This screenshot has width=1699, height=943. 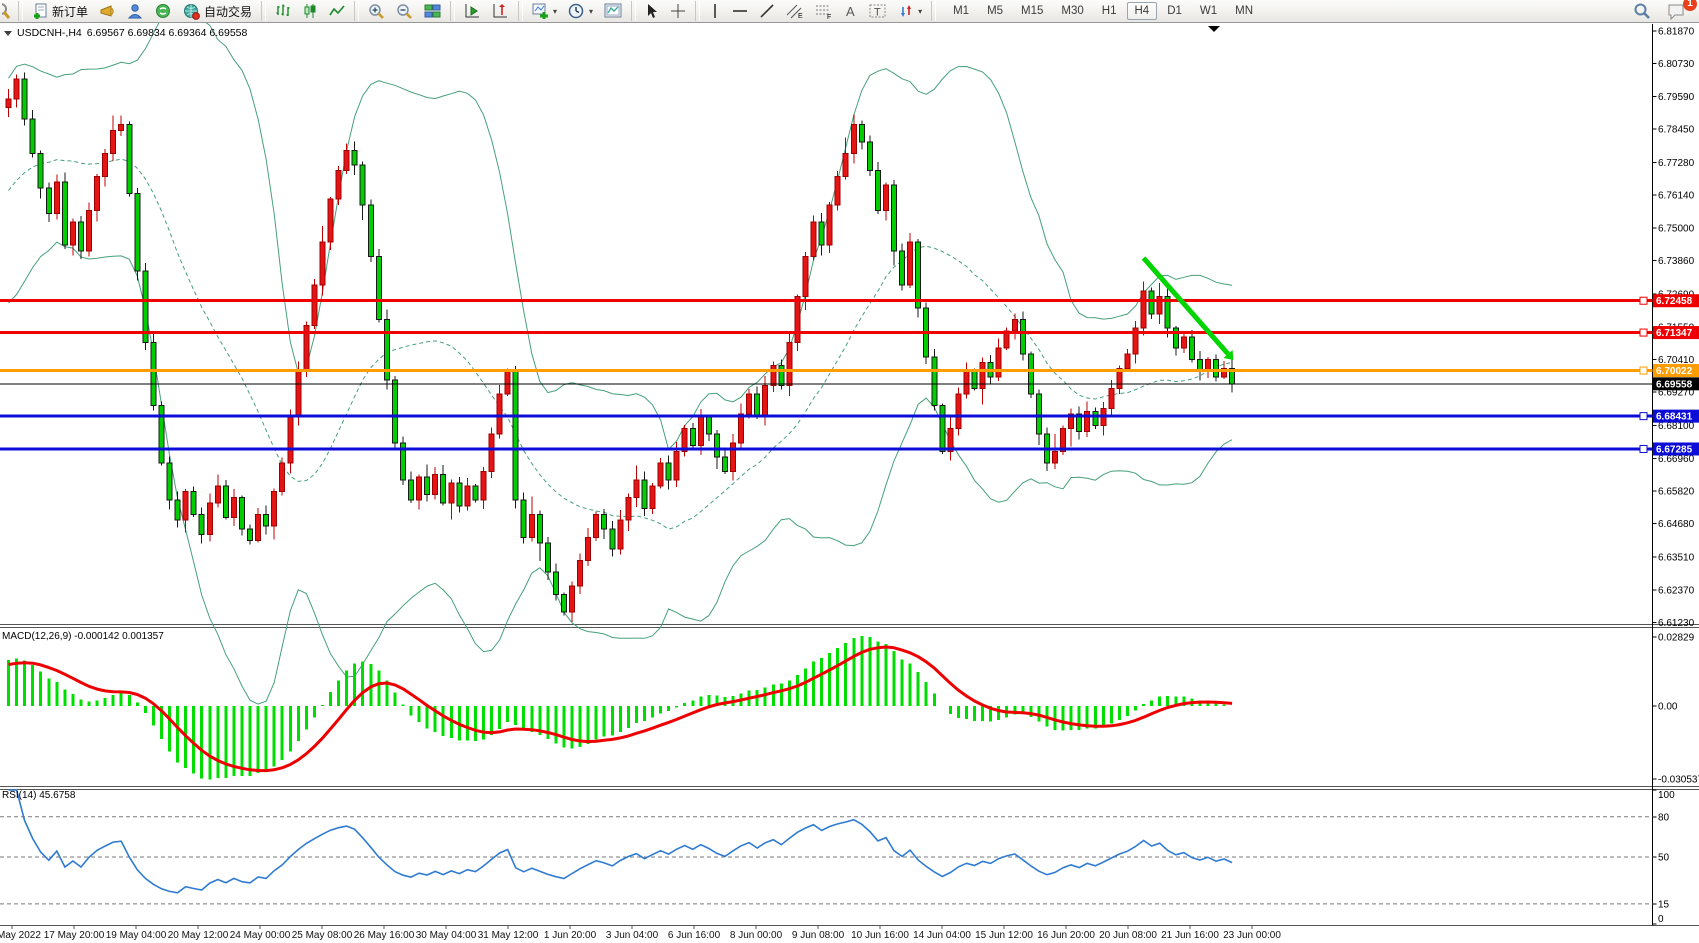 What do you see at coordinates (1072, 11) in the screenshot?
I see `timeframe-m30-button: M30` at bounding box center [1072, 11].